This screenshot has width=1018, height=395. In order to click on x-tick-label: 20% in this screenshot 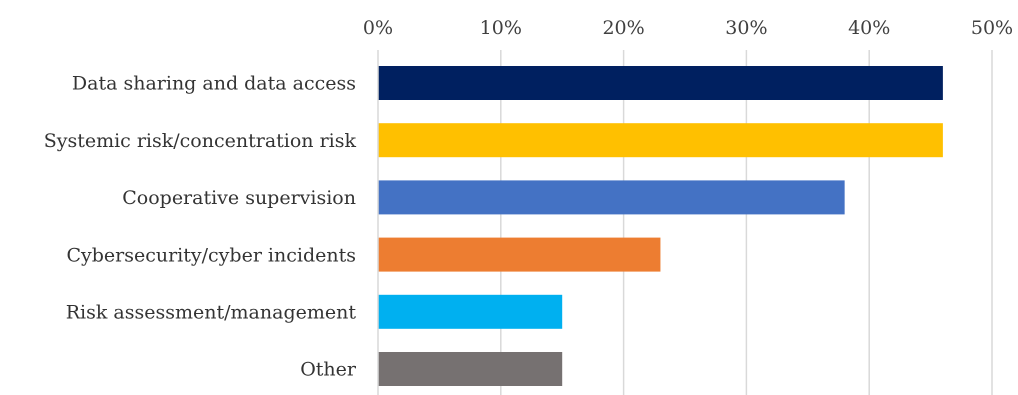, I will do `click(623, 28)`.